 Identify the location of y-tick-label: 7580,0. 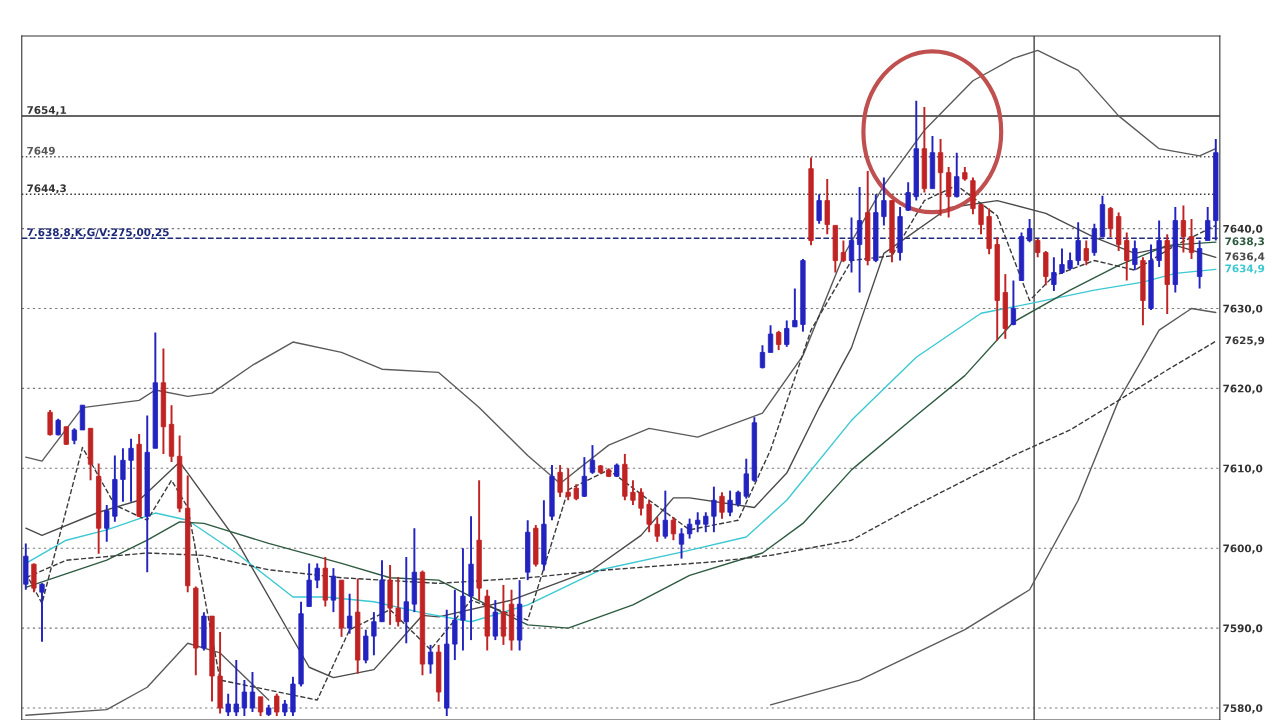
(1243, 709).